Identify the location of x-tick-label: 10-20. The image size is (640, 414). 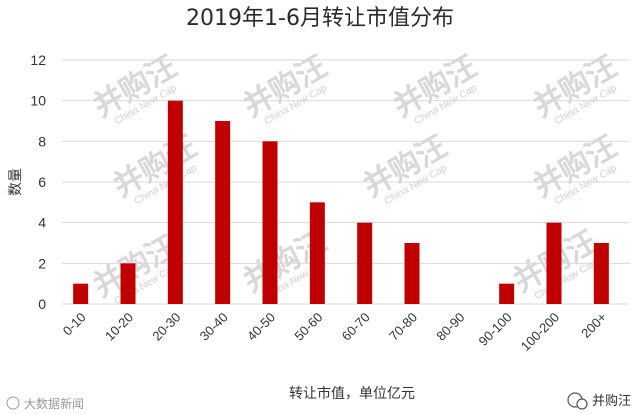
(119, 327).